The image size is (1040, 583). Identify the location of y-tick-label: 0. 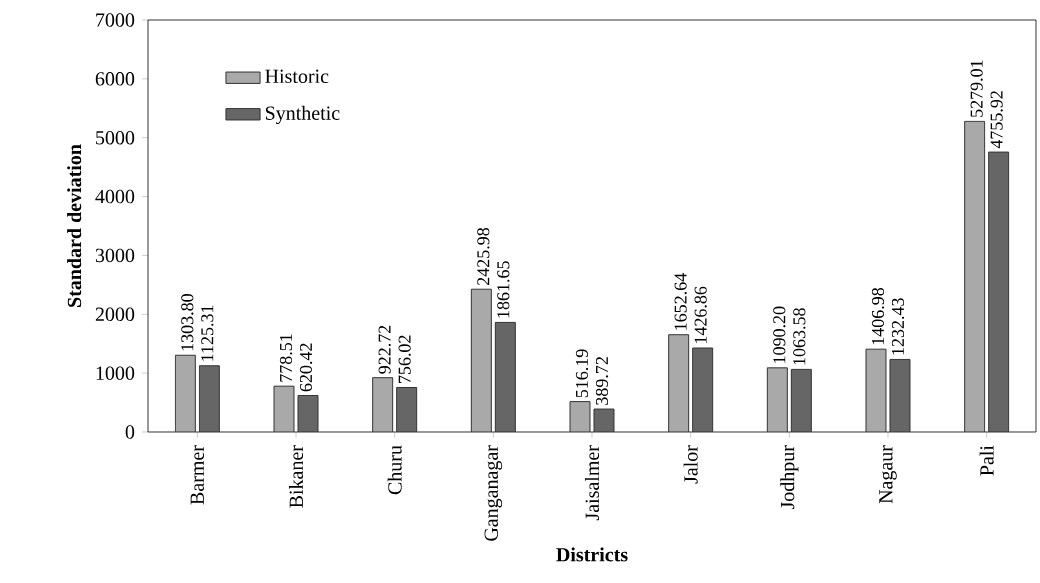
(130, 432).